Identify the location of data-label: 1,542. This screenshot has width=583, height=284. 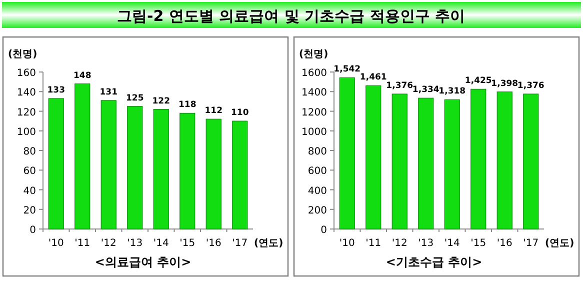
(347, 69).